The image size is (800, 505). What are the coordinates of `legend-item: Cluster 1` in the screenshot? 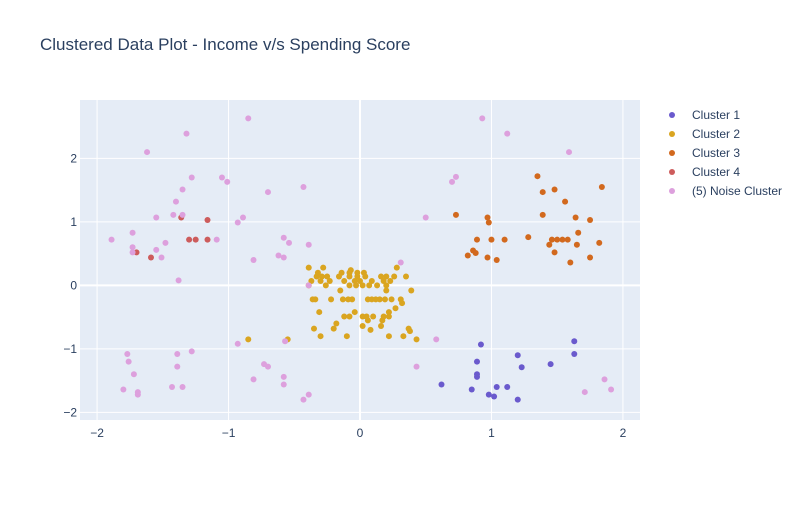 It's located at (704, 115).